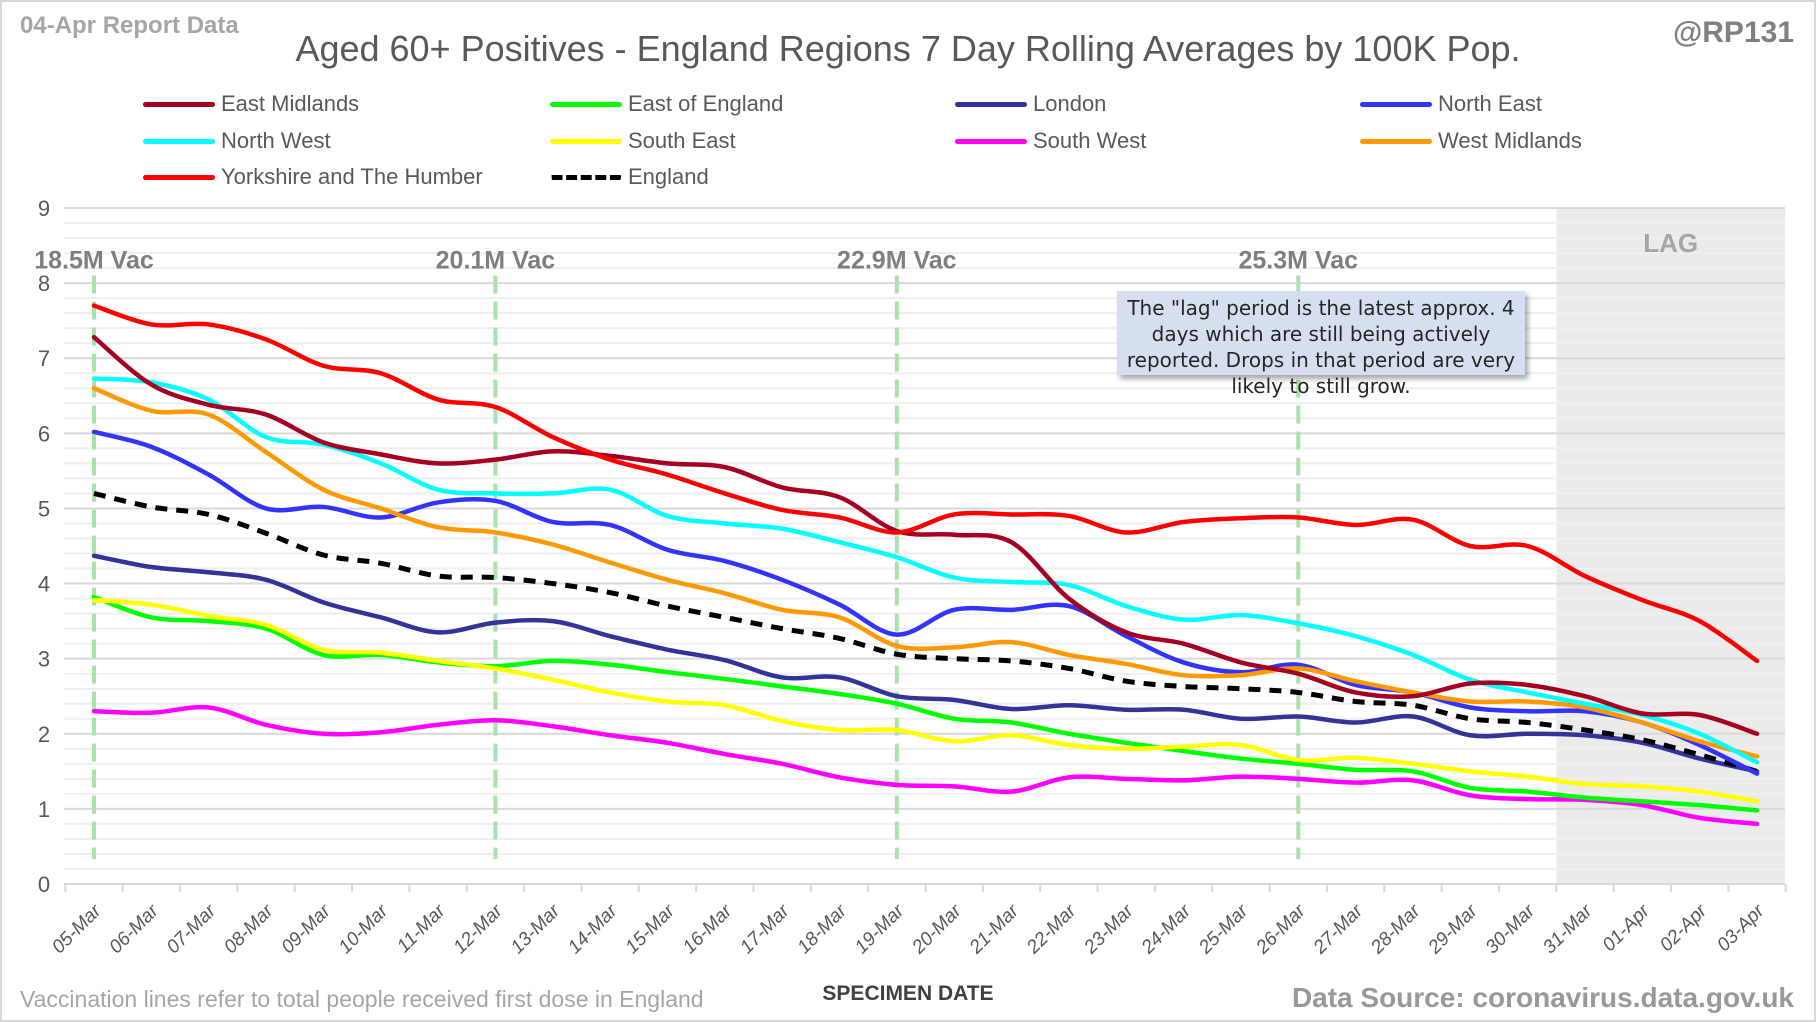 This screenshot has width=1816, height=1022. I want to click on legend-item-south-east: South East, so click(643, 141).